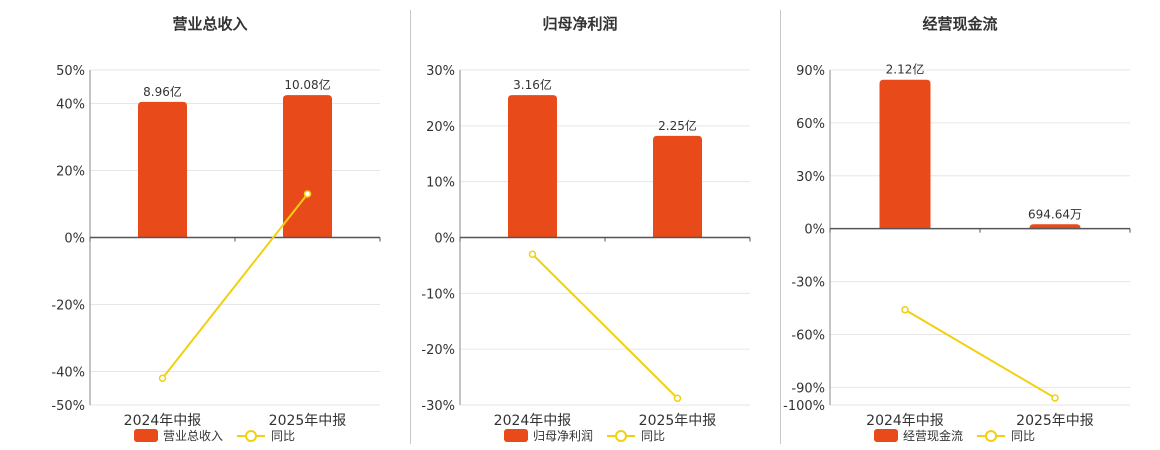  I want to click on y-tick-label: 50%, so click(70, 71).